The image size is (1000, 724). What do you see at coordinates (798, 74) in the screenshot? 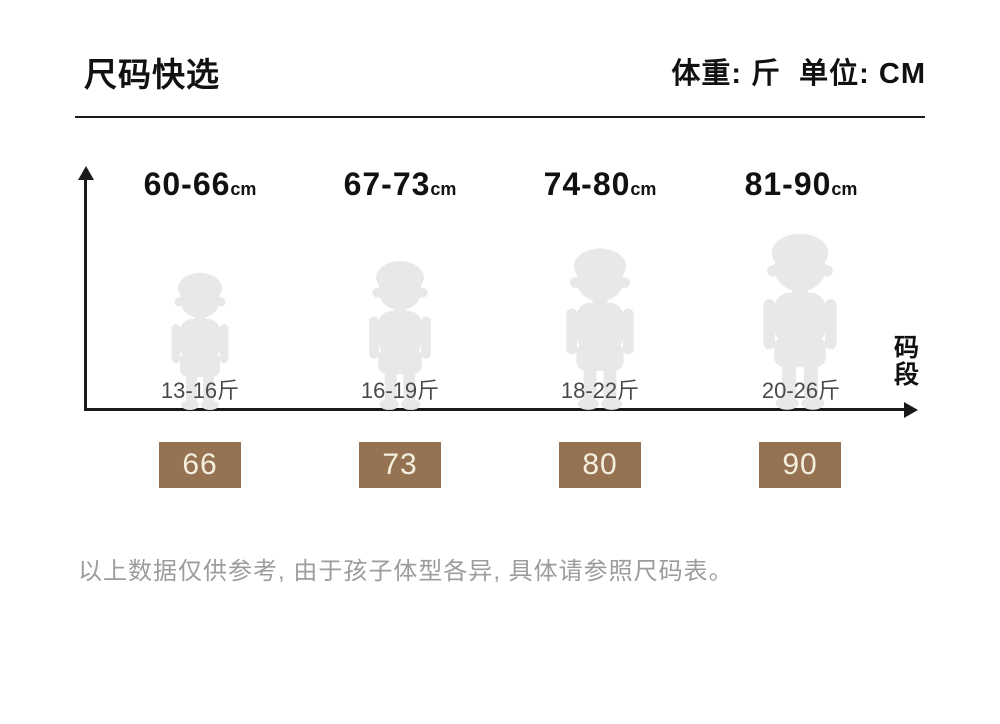
I see `unit-info: 体重: 斤 单位: CM` at bounding box center [798, 74].